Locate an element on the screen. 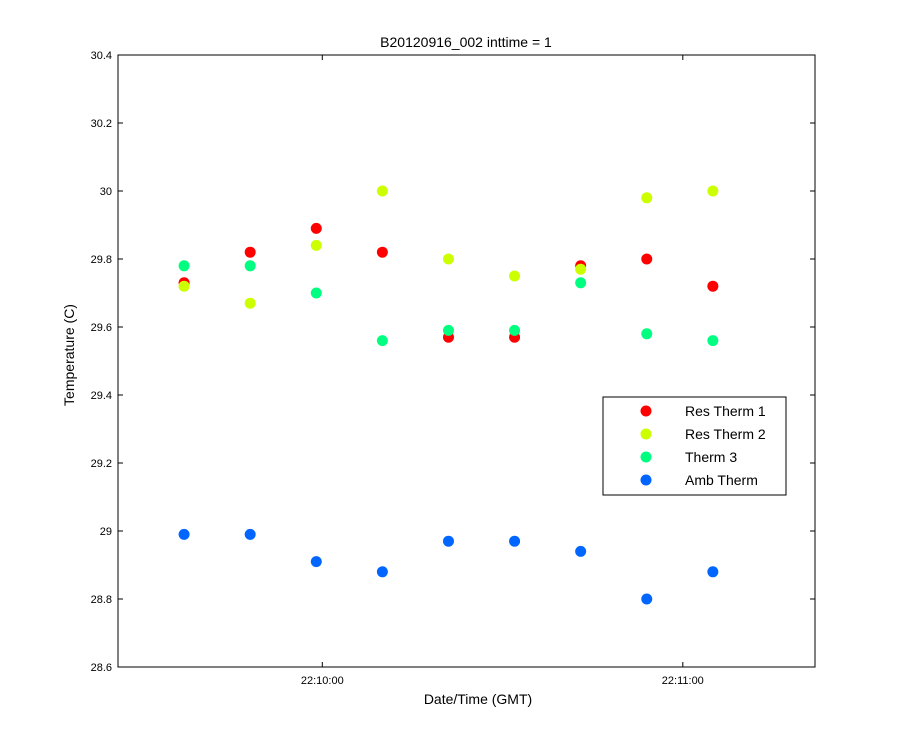 This screenshot has height=750, width=900. y-tick-label: 29.6 is located at coordinates (101, 328).